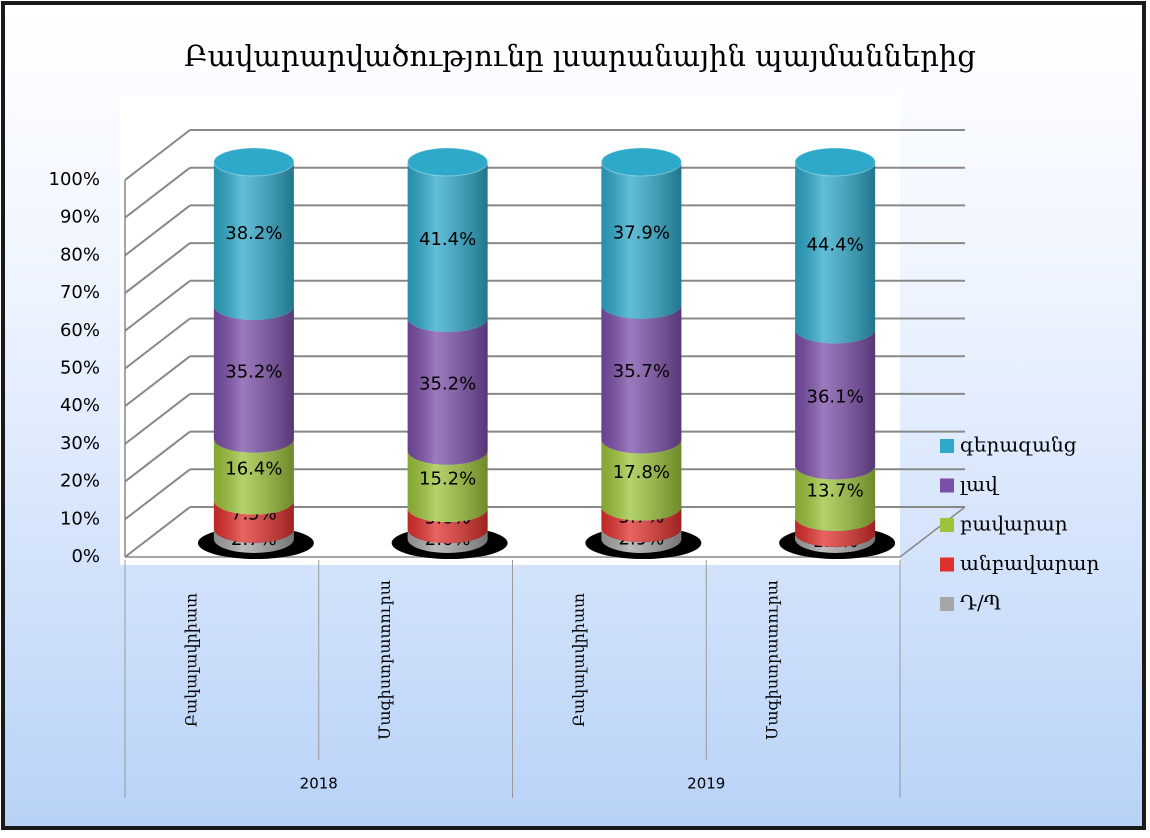 This screenshot has width=1150, height=838. What do you see at coordinates (80, 518) in the screenshot?
I see `y-tick-label: 10%` at bounding box center [80, 518].